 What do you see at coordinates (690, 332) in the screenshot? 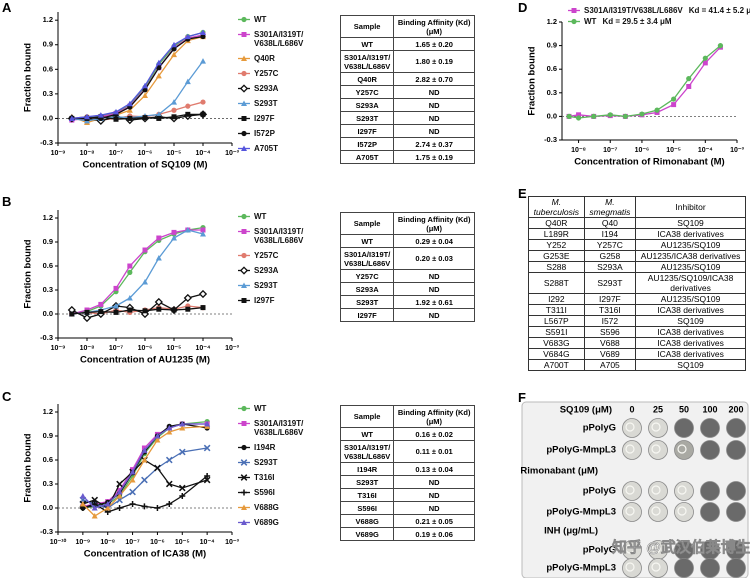
I see `table-cell: ICA38 derivatives` at bounding box center [690, 332].